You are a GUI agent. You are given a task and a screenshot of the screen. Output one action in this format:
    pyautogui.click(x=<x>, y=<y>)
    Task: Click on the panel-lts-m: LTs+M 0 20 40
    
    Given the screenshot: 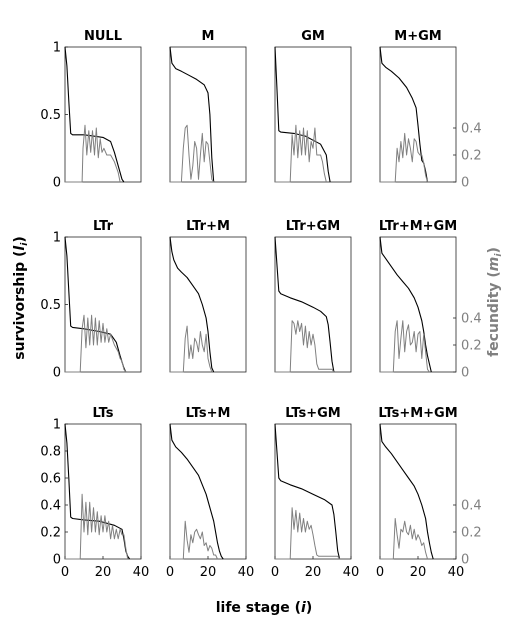 What is the action you would take?
    pyautogui.click(x=210, y=493)
    